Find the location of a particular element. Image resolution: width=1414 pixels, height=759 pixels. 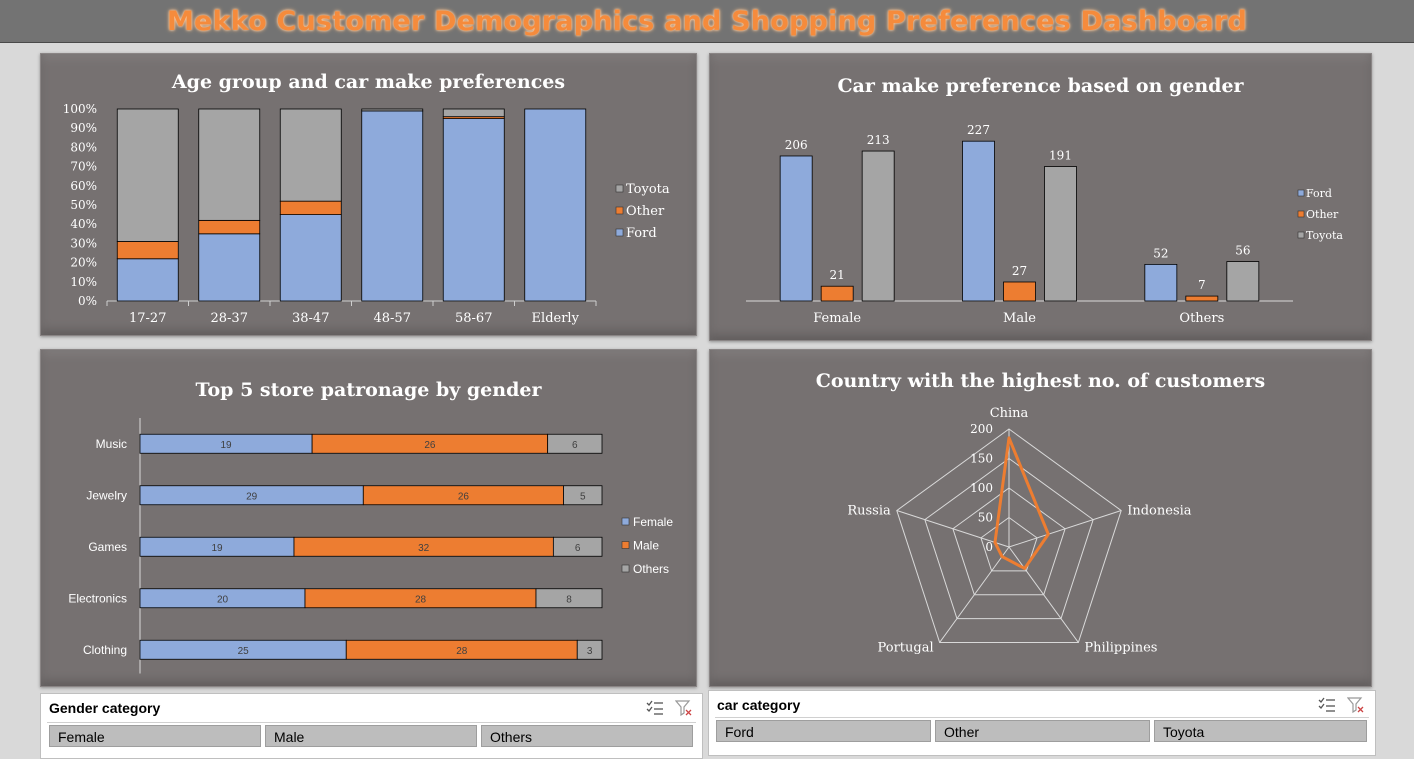

data-label: 19 is located at coordinates (217, 548).